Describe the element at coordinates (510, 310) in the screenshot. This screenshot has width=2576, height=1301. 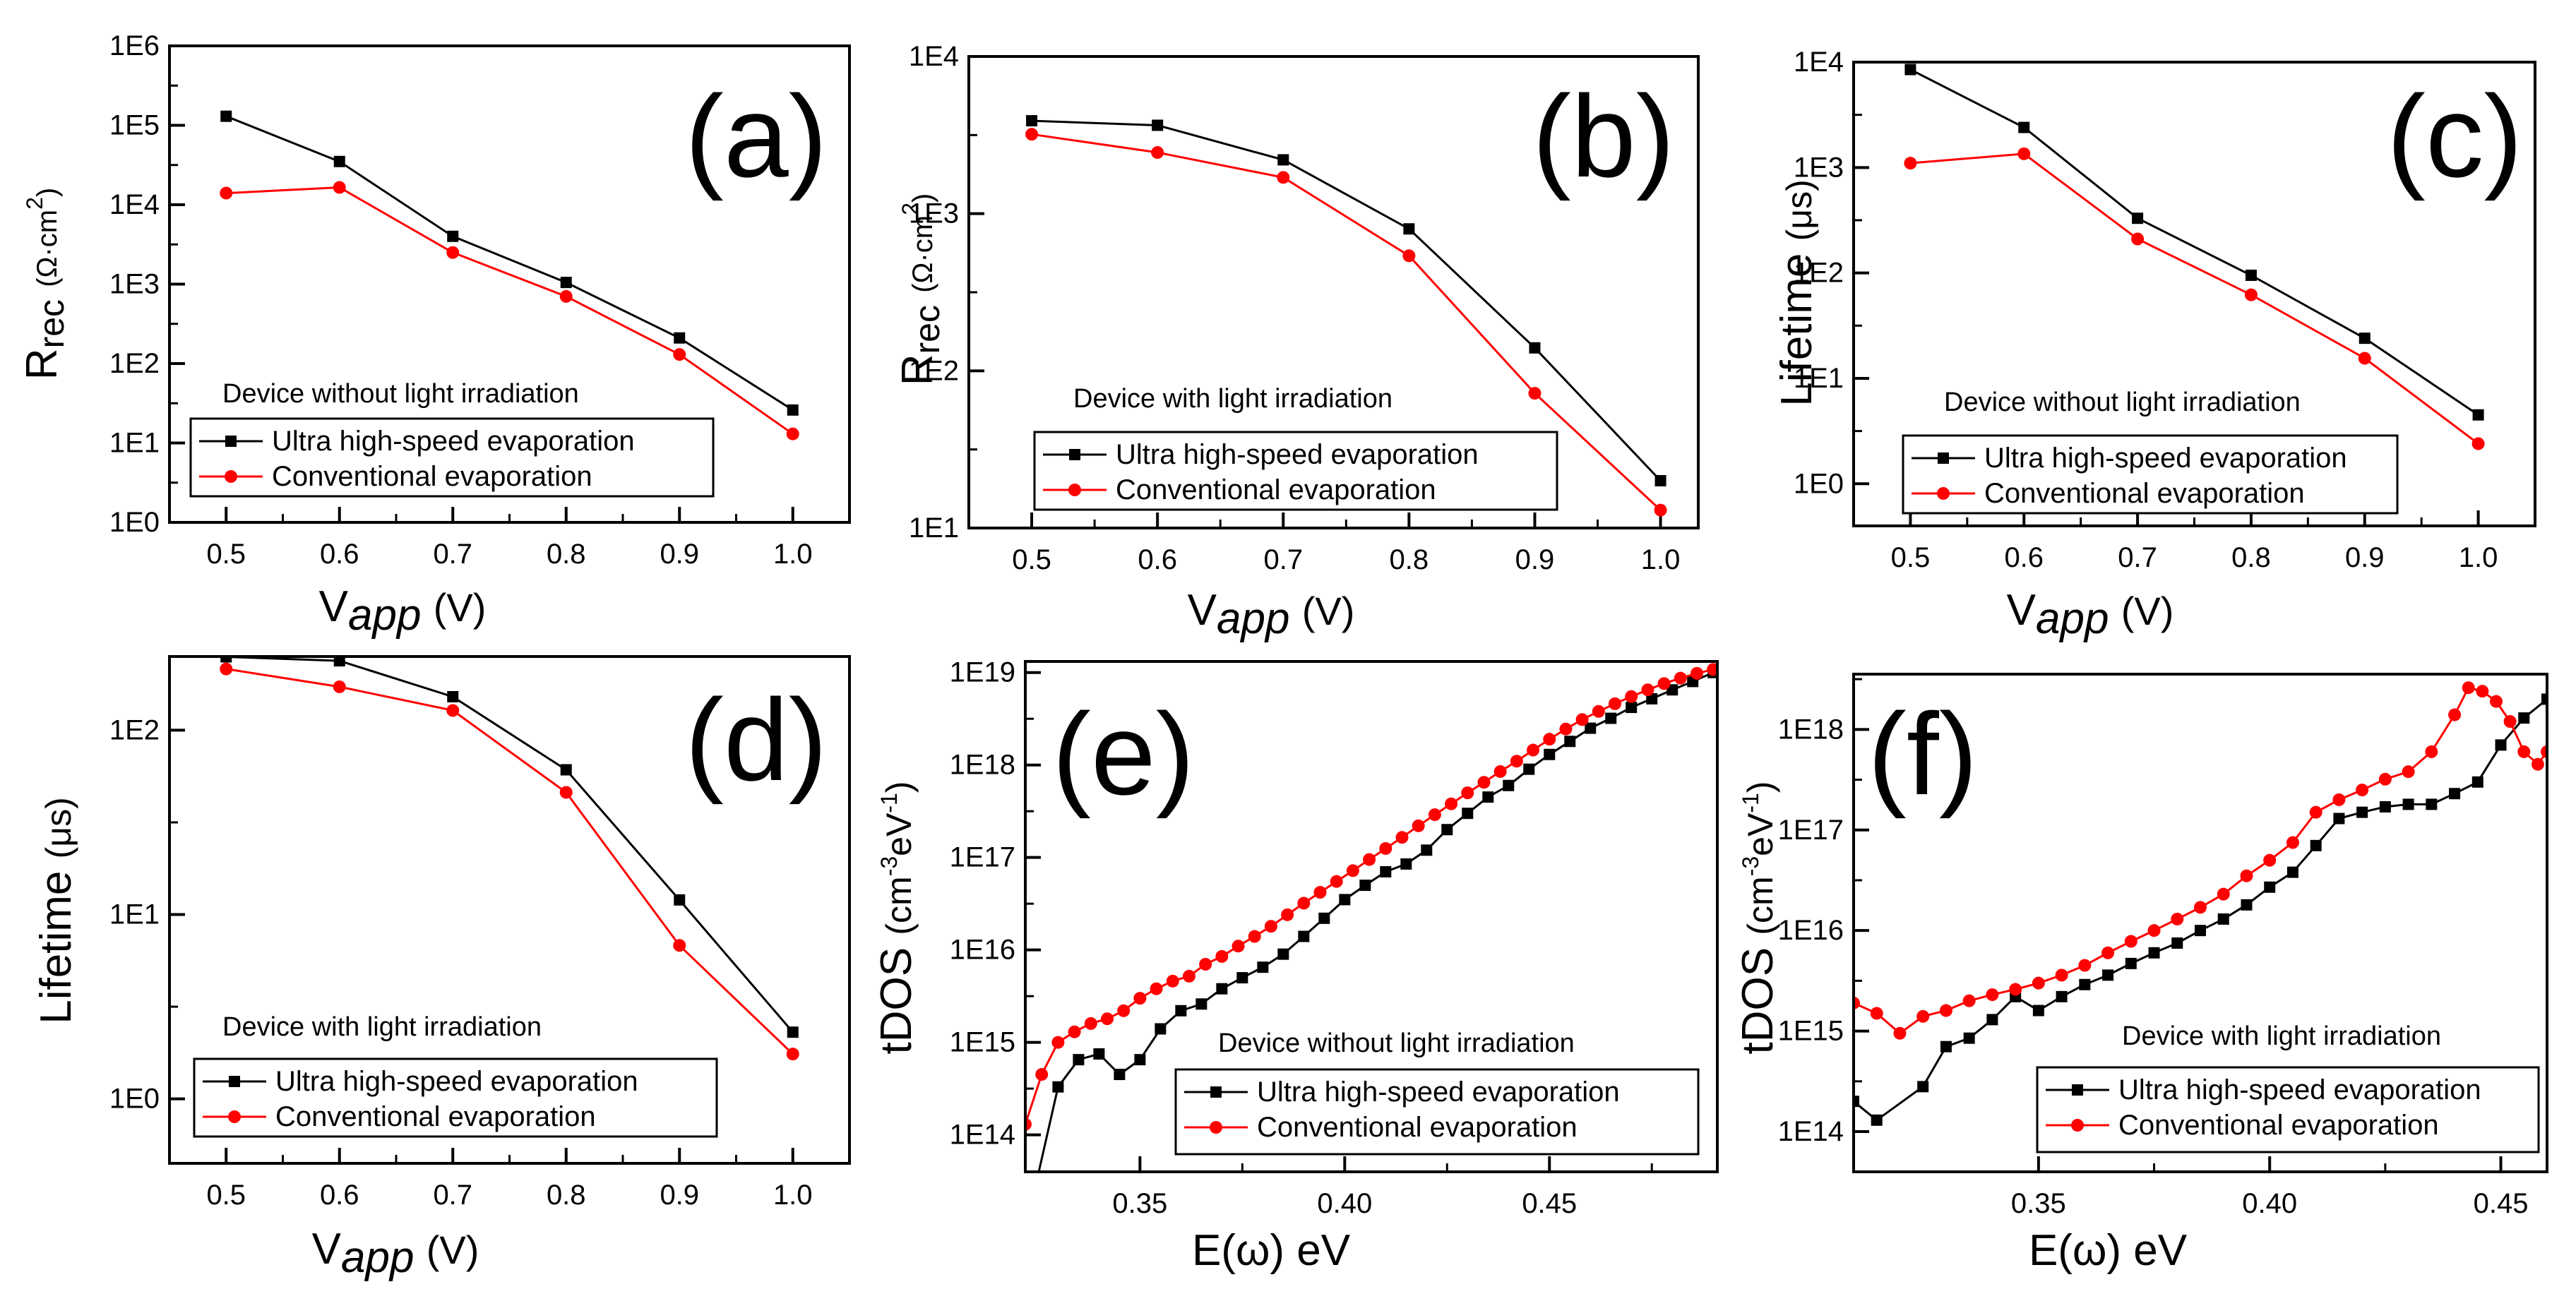
I see `series-line-conventional` at that location.